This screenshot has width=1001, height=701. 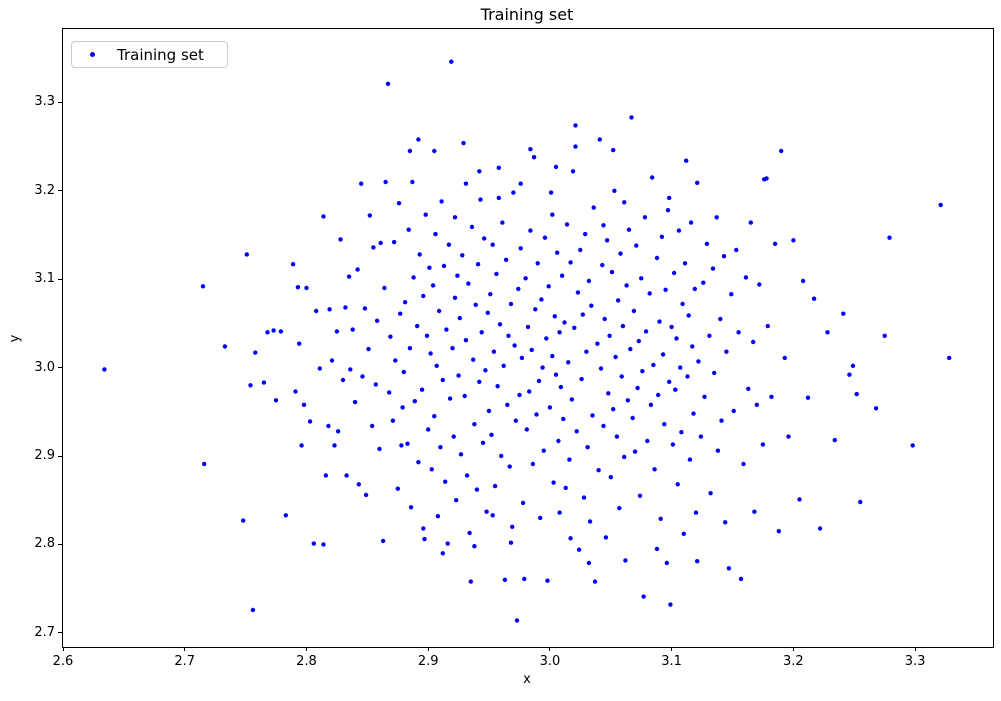 I want to click on y-axis-label-wrap: y, so click(x=15, y=338).